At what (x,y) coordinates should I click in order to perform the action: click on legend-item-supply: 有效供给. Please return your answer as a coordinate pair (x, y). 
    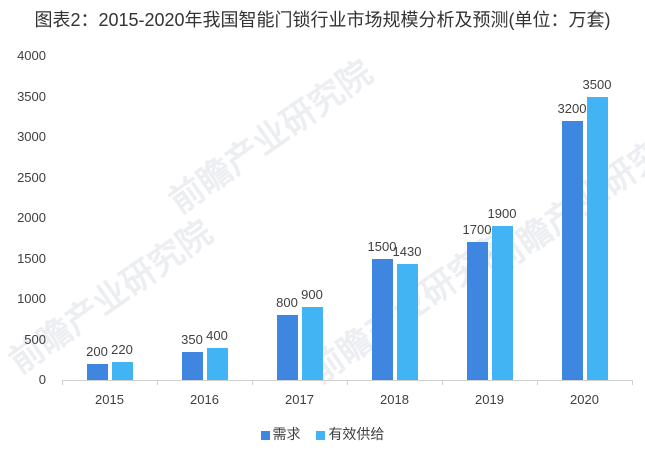
    Looking at the image, I should click on (350, 434).